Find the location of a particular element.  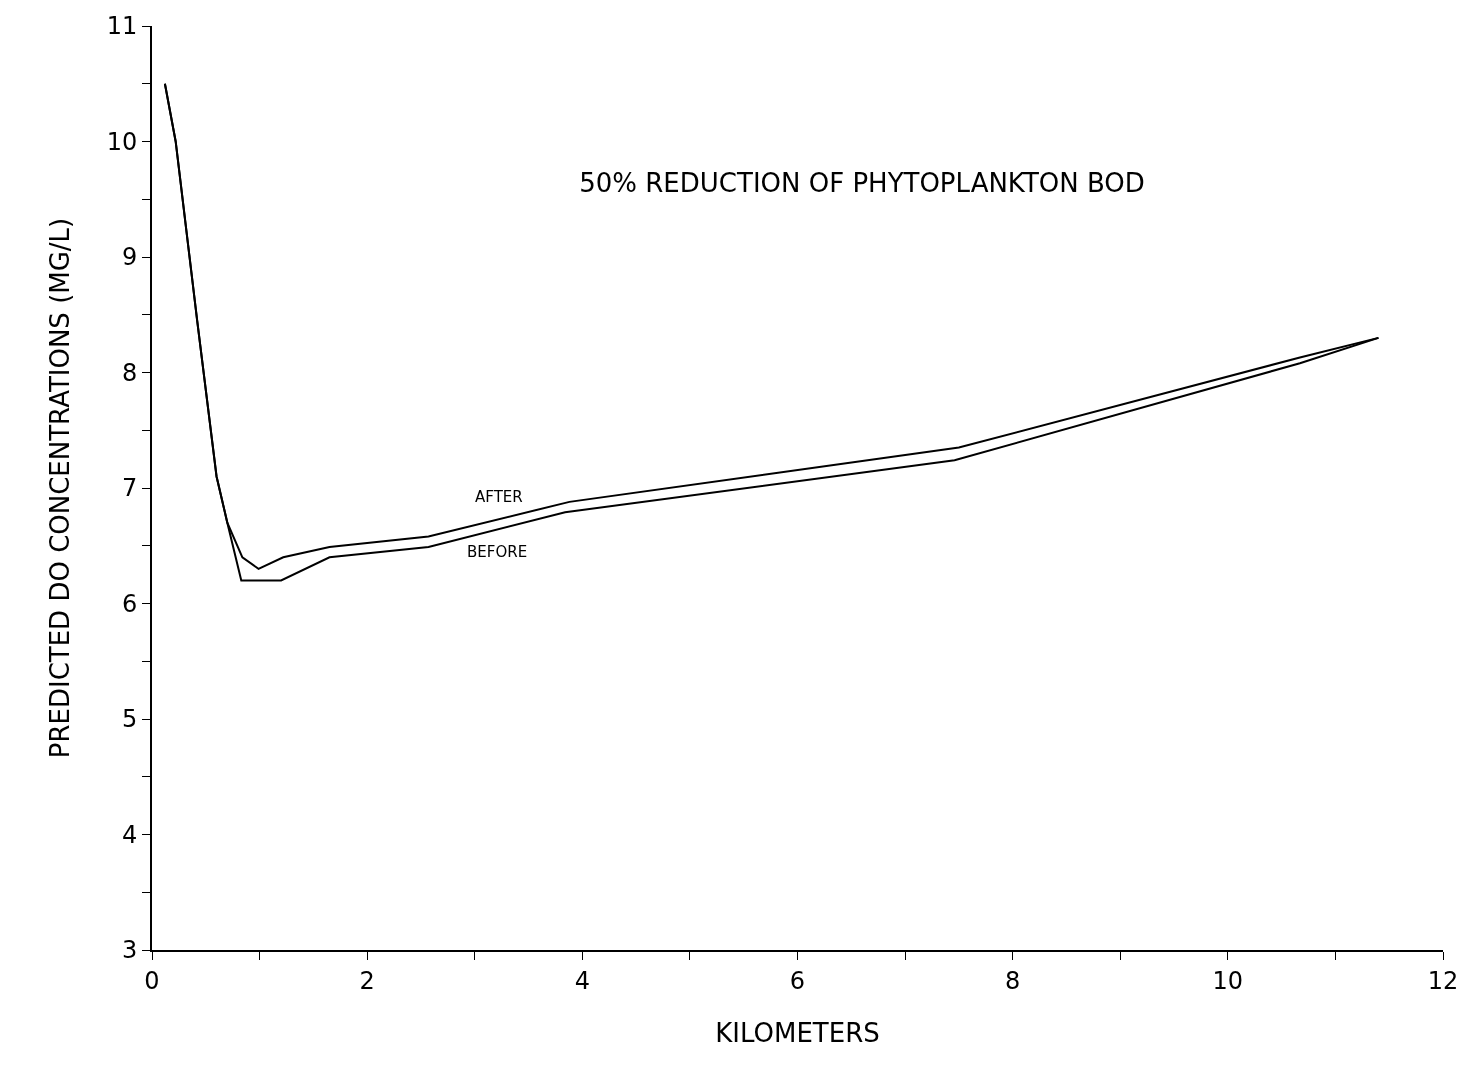

y-axis-title: PREDICTED DO CONCENTRATIONS (MG/L) is located at coordinates (59, 488).